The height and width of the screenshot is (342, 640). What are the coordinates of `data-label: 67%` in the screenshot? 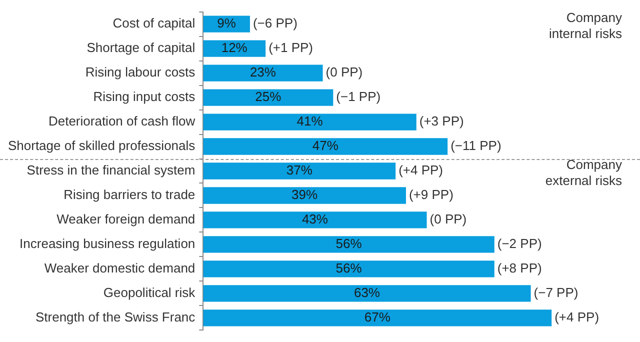 It's located at (377, 317).